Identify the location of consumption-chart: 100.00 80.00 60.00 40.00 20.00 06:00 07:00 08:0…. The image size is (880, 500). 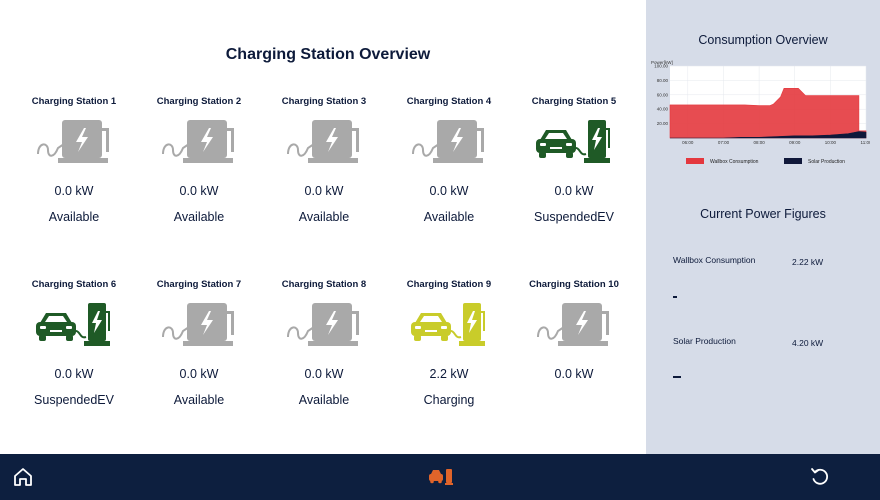
(760, 112).